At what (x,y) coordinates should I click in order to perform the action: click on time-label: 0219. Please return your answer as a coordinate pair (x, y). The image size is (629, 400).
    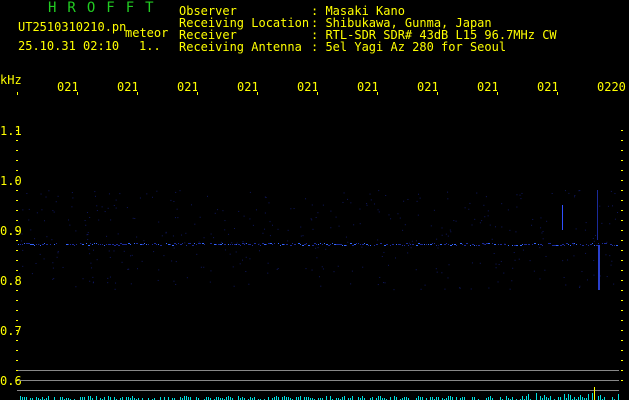
    Looking at the image, I should click on (547, 87).